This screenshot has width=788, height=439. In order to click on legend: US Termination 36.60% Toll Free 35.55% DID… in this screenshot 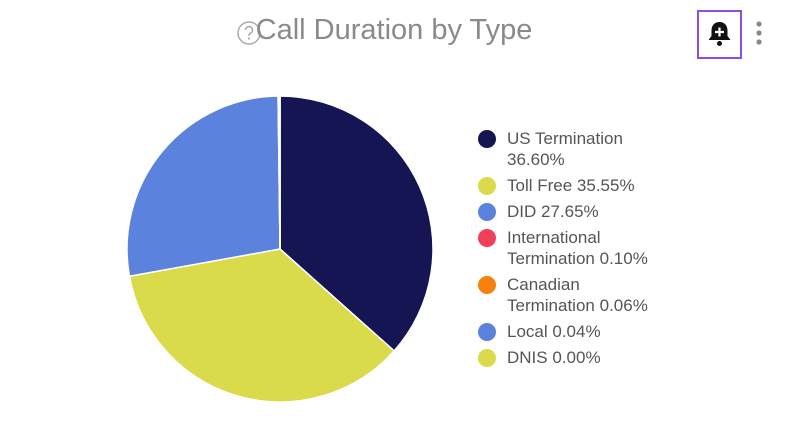, I will do `click(578, 250)`.